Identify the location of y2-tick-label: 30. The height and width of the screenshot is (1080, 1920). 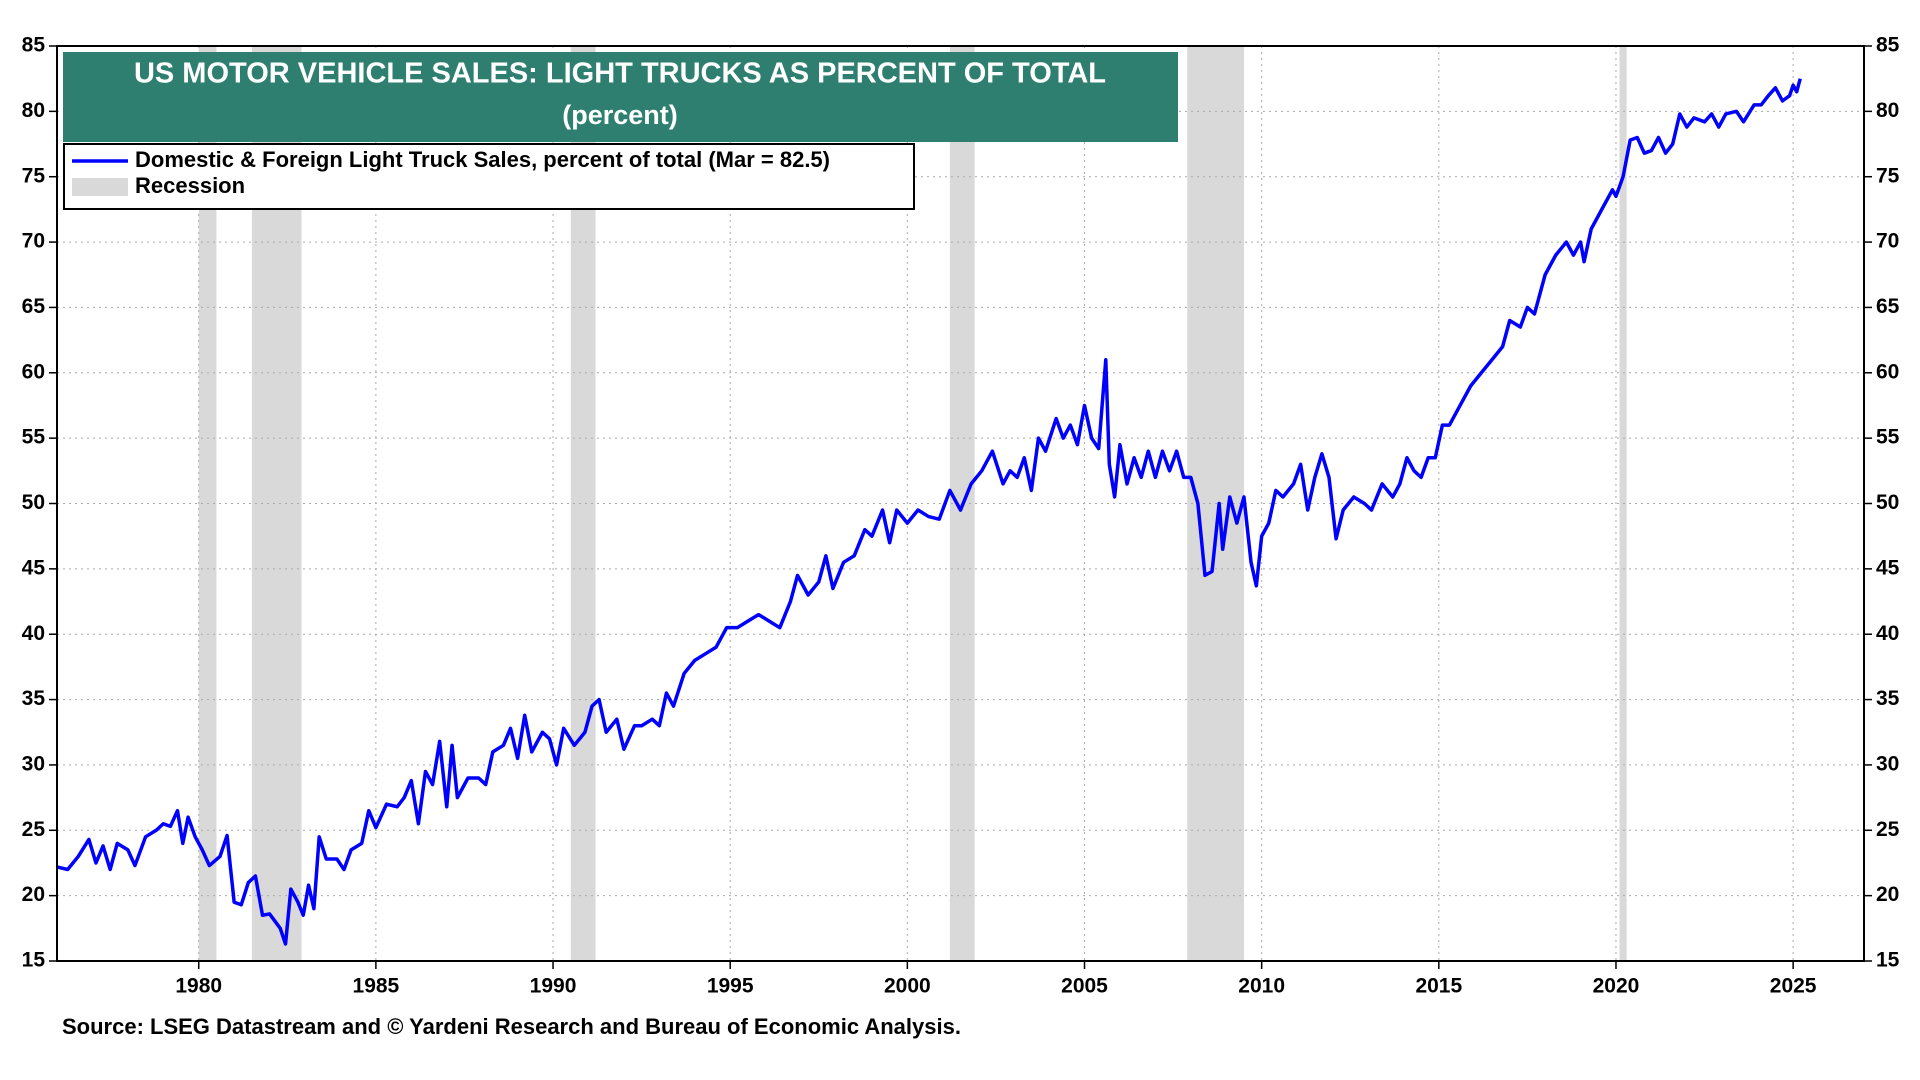
(1887, 763).